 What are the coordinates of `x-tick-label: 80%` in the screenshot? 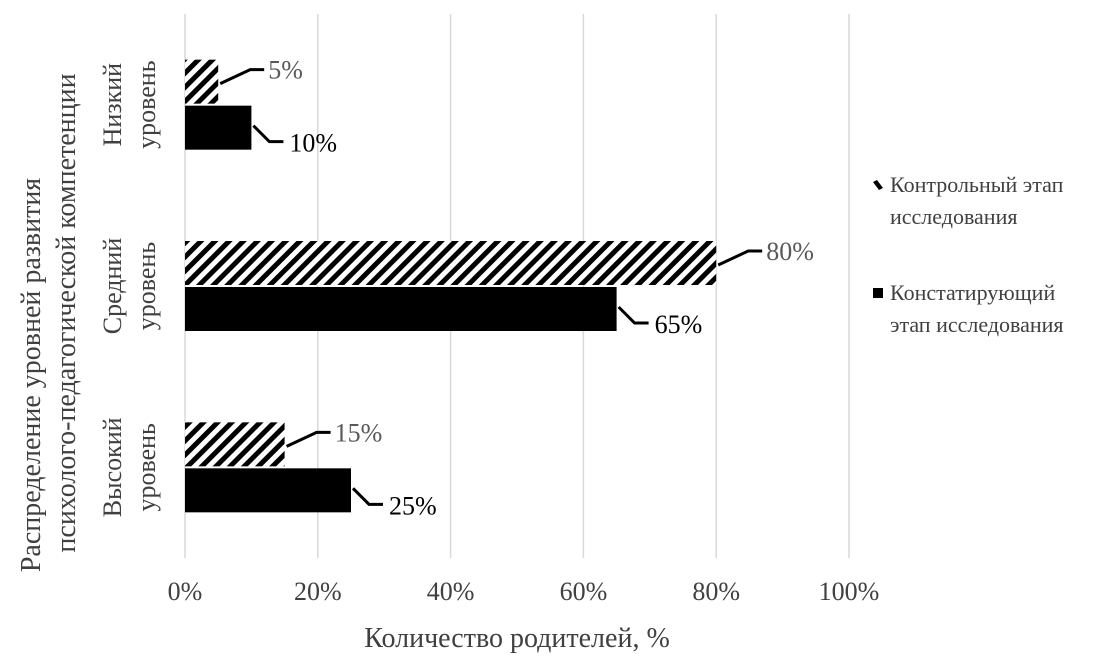 It's located at (716, 591).